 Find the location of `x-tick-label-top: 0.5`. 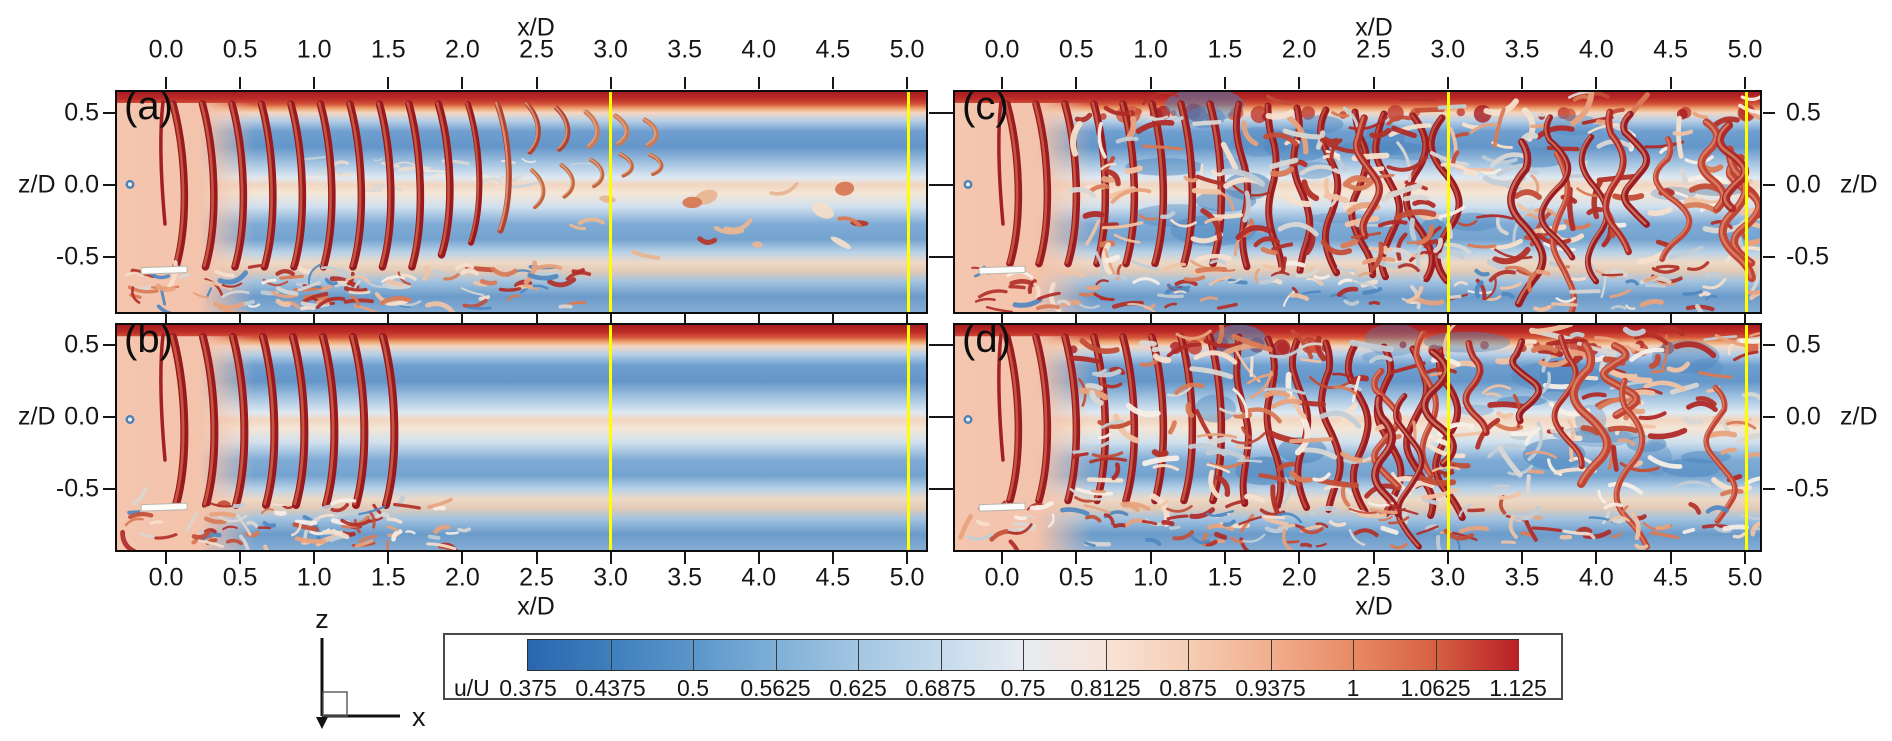

x-tick-label-top: 0.5 is located at coordinates (240, 49).